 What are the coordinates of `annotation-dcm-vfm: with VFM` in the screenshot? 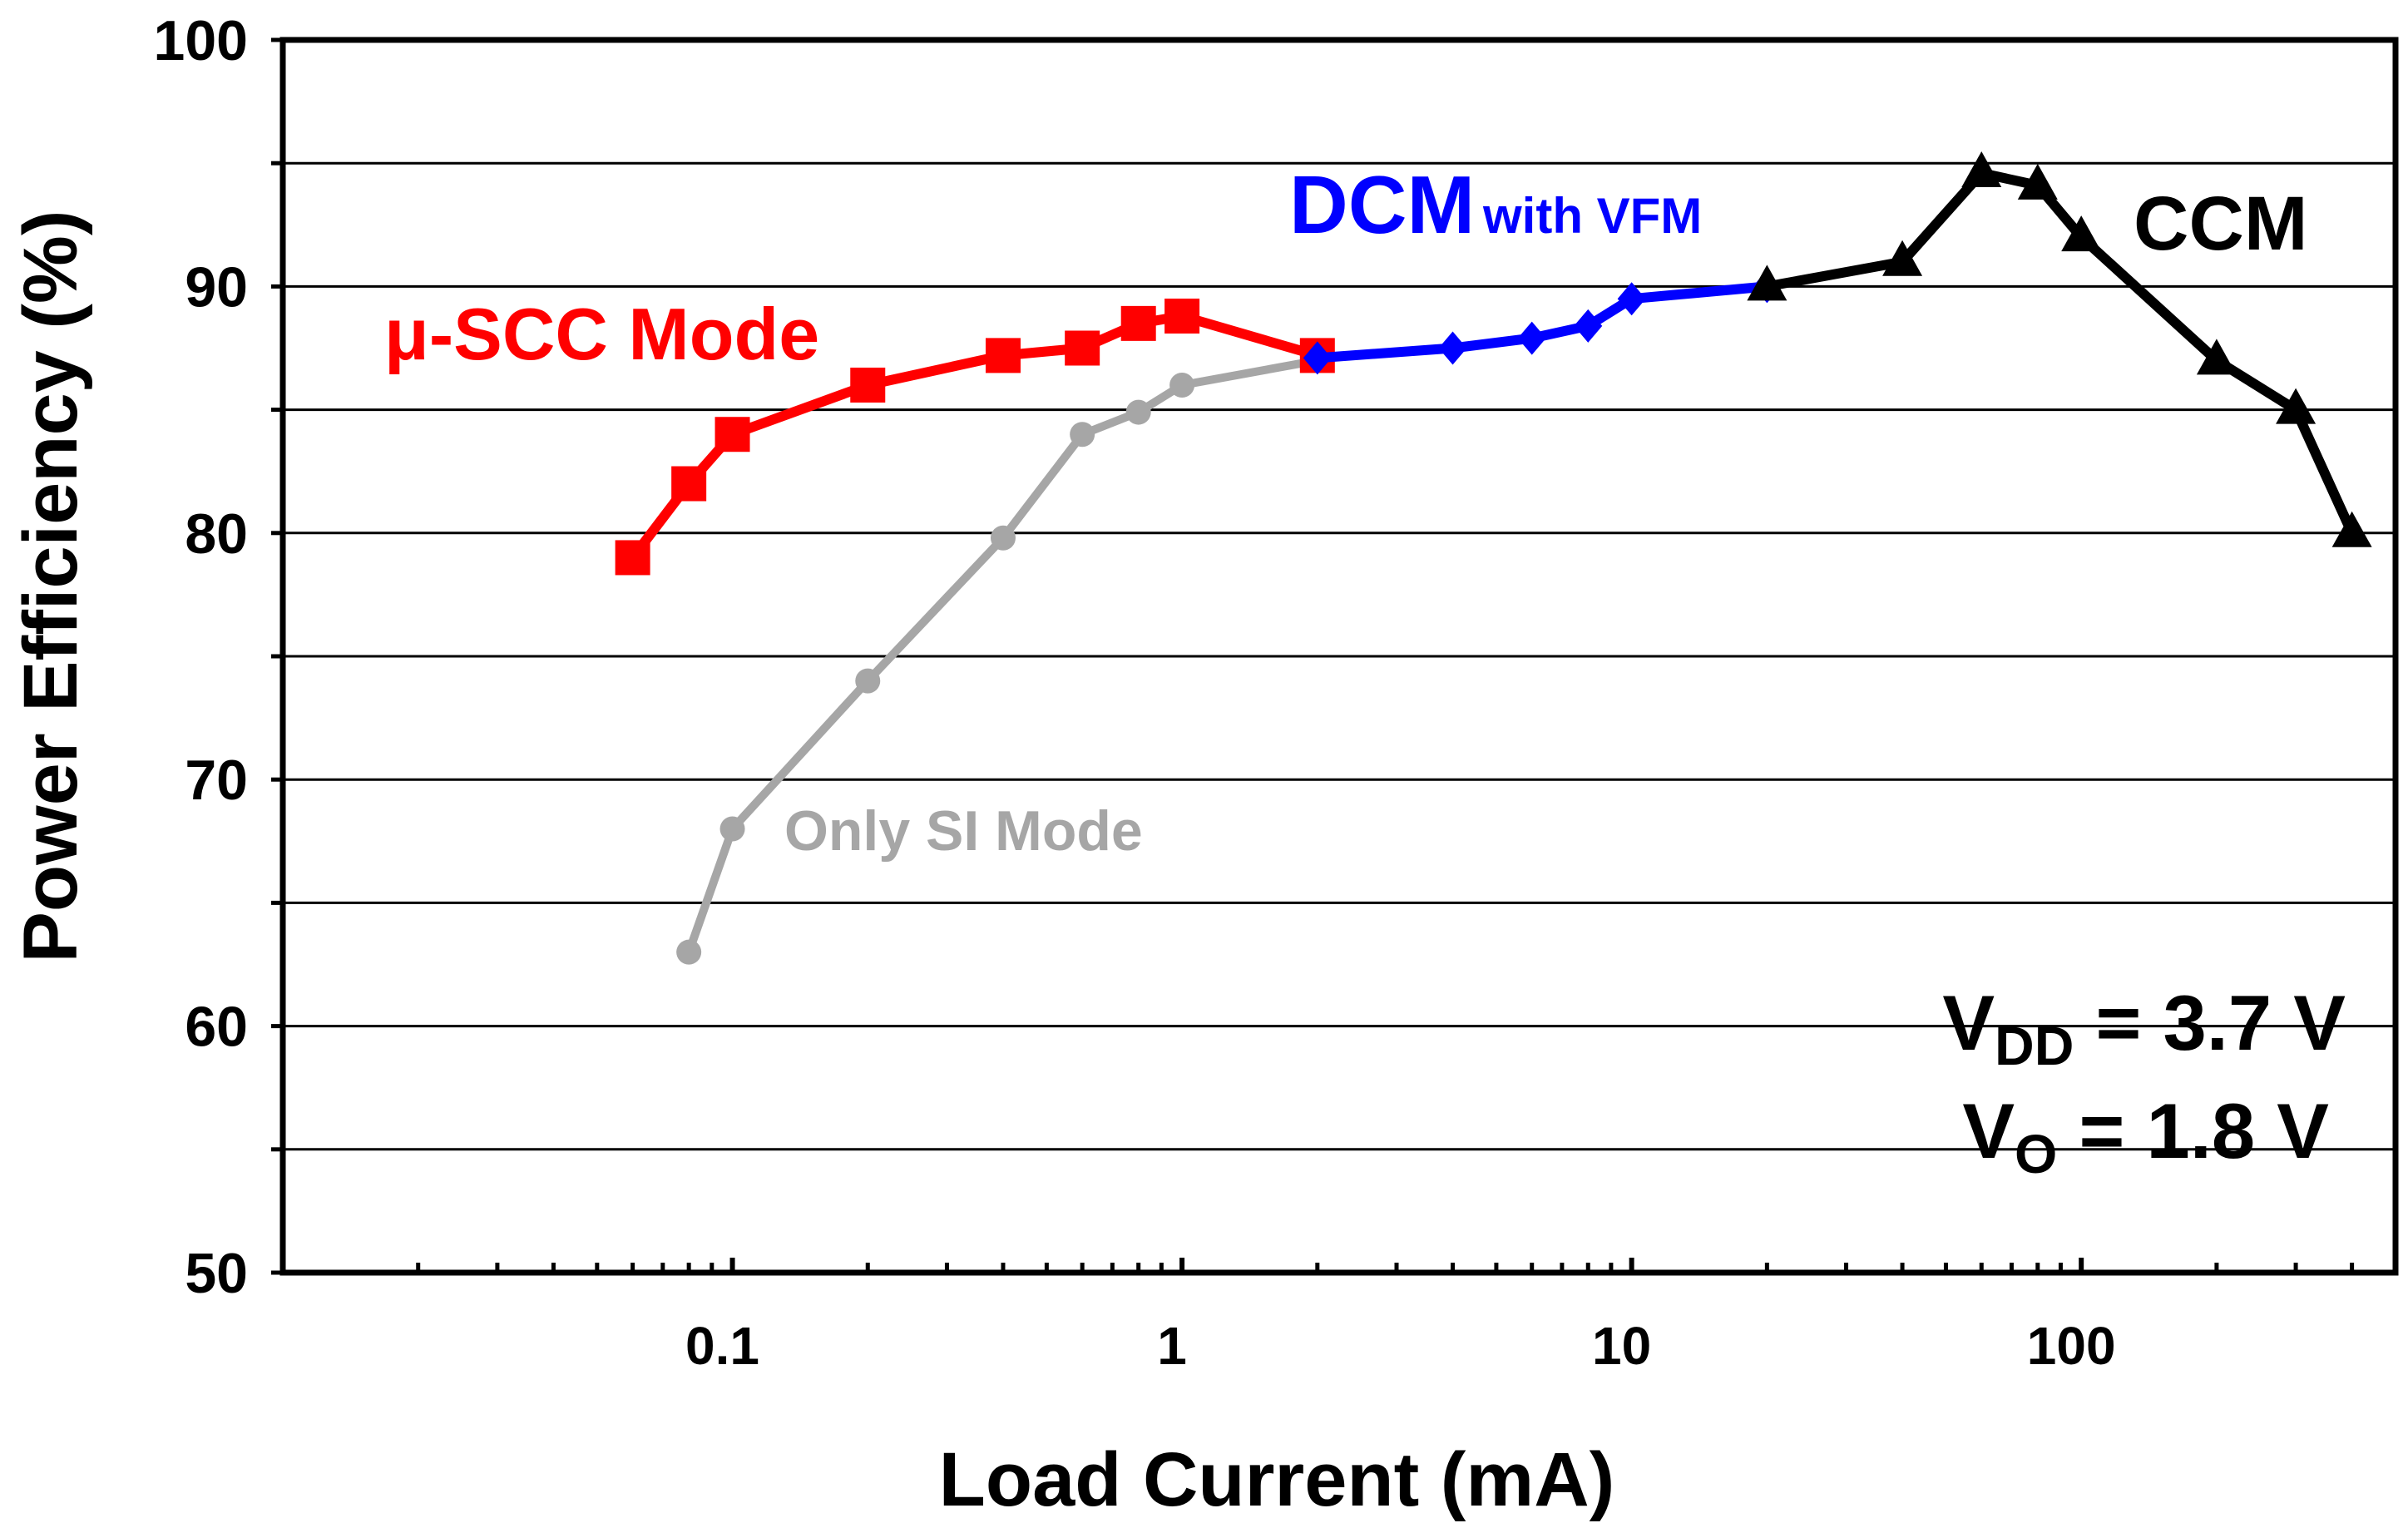 It's located at (1592, 216).